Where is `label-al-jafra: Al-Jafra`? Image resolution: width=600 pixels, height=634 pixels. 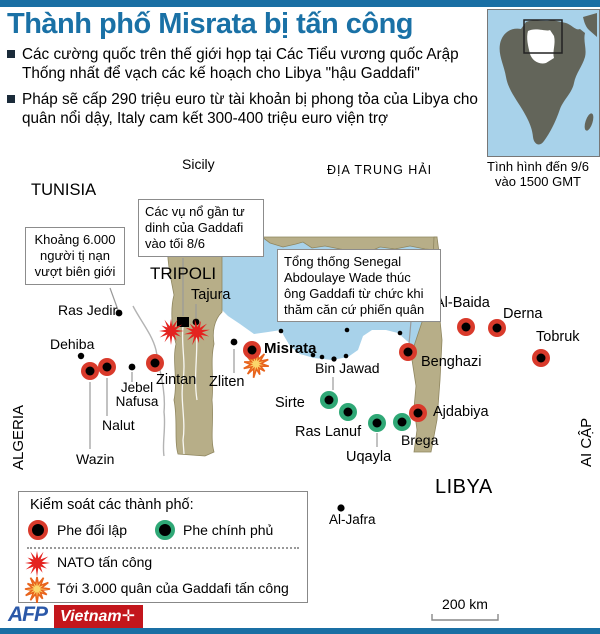 label-al-jafra: Al-Jafra is located at coordinates (352, 519).